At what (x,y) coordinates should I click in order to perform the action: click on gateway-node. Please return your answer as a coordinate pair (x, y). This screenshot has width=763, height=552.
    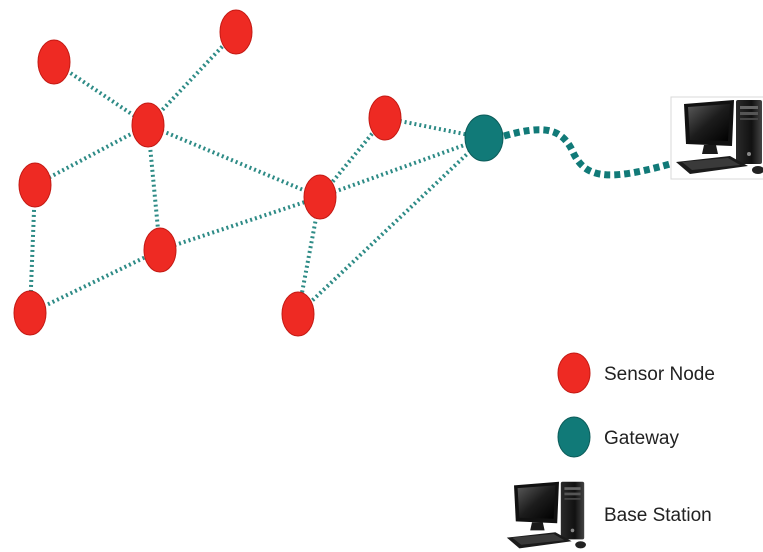
    Looking at the image, I should click on (484, 138).